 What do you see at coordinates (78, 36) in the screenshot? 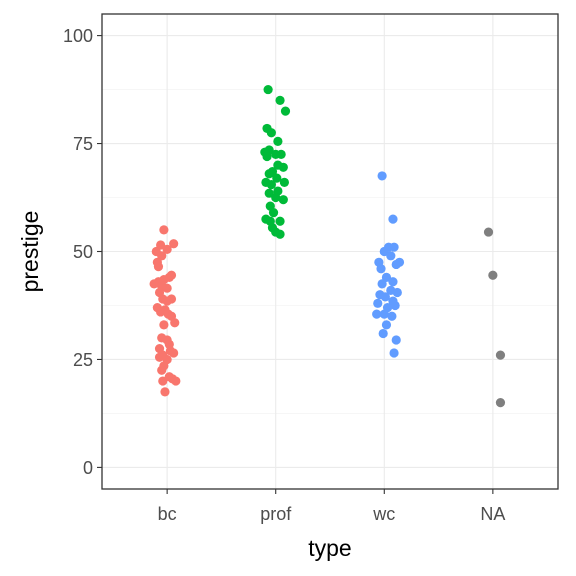
I see `y-tick-label: 100` at bounding box center [78, 36].